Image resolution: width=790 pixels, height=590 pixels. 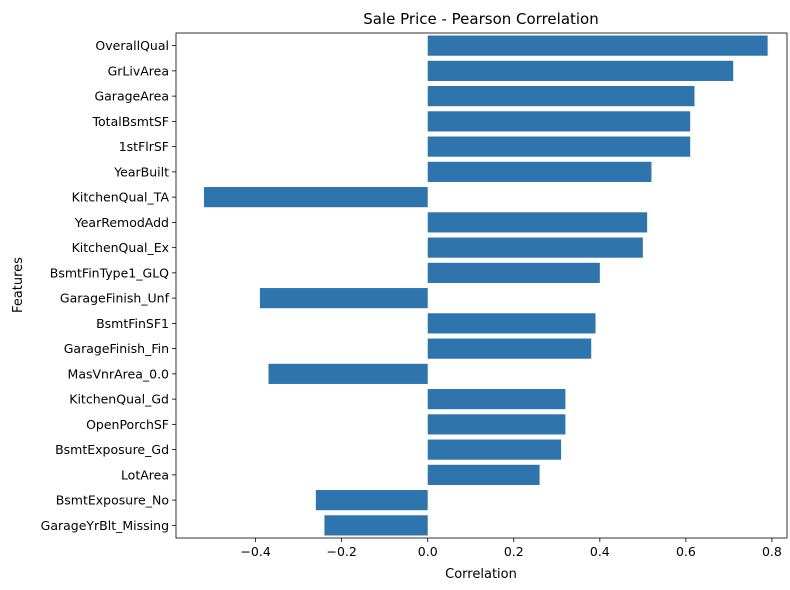 I want to click on x-tick-label: 0.2, so click(x=514, y=551).